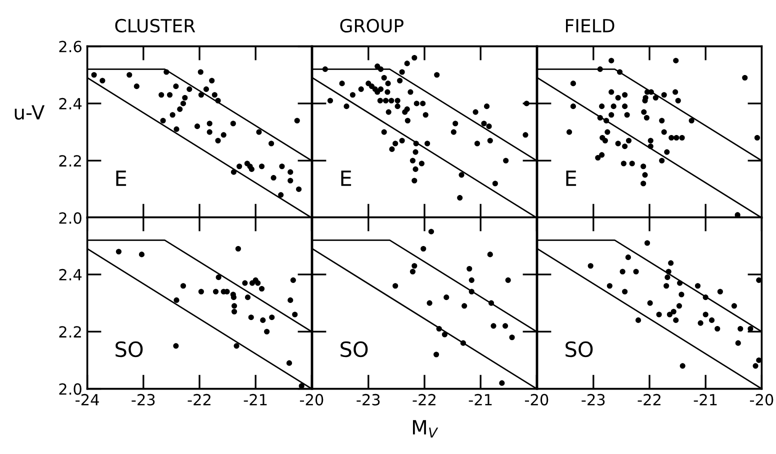  Describe the element at coordinates (143, 400) in the screenshot. I see `x-tick-label: -23` at that location.